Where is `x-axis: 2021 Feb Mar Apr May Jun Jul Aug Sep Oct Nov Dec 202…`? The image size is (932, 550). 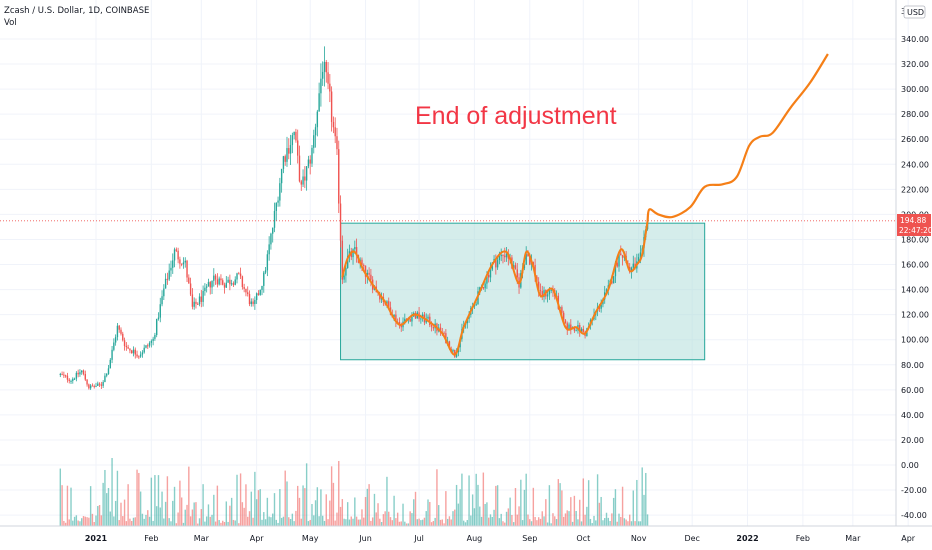 x-axis: 2021 Feb Mar Apr May Jun Jul Aug Sep Oct Nov Dec 202… is located at coordinates (500, 538).